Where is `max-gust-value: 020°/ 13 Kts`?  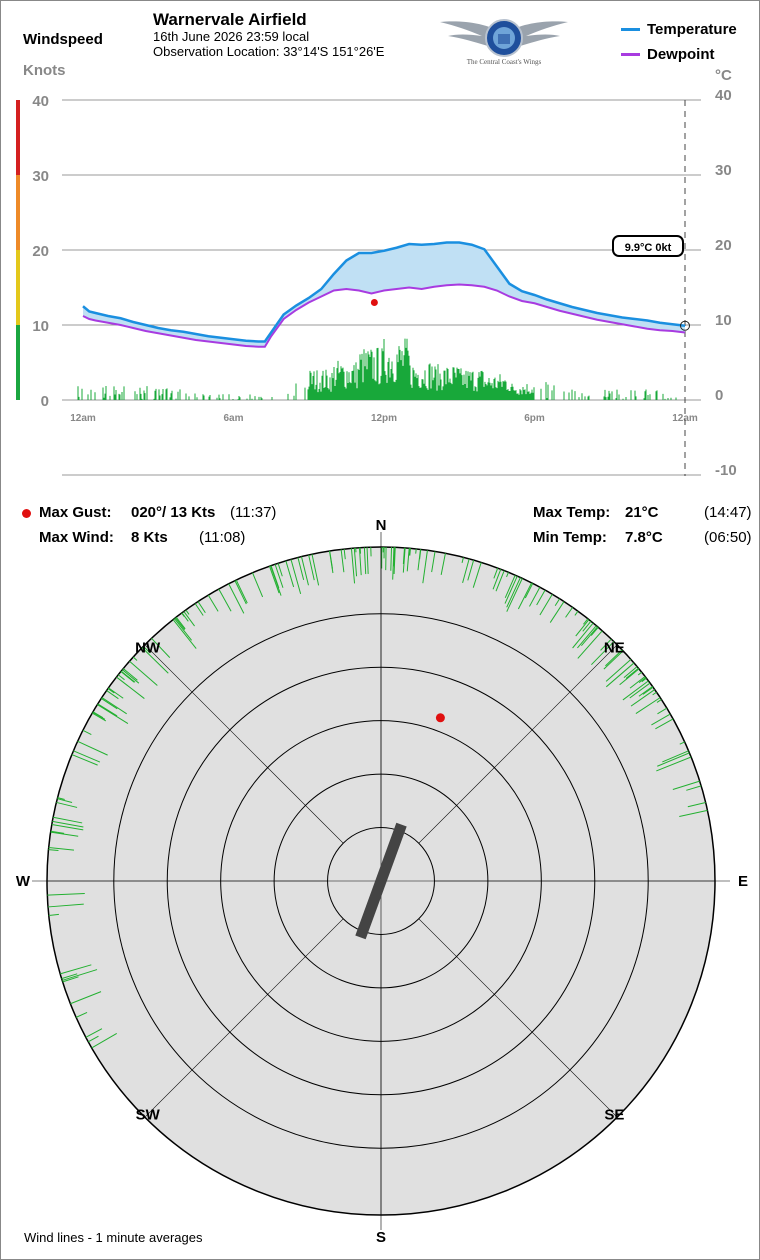
max-gust-value: 020°/ 13 Kts is located at coordinates (173, 512).